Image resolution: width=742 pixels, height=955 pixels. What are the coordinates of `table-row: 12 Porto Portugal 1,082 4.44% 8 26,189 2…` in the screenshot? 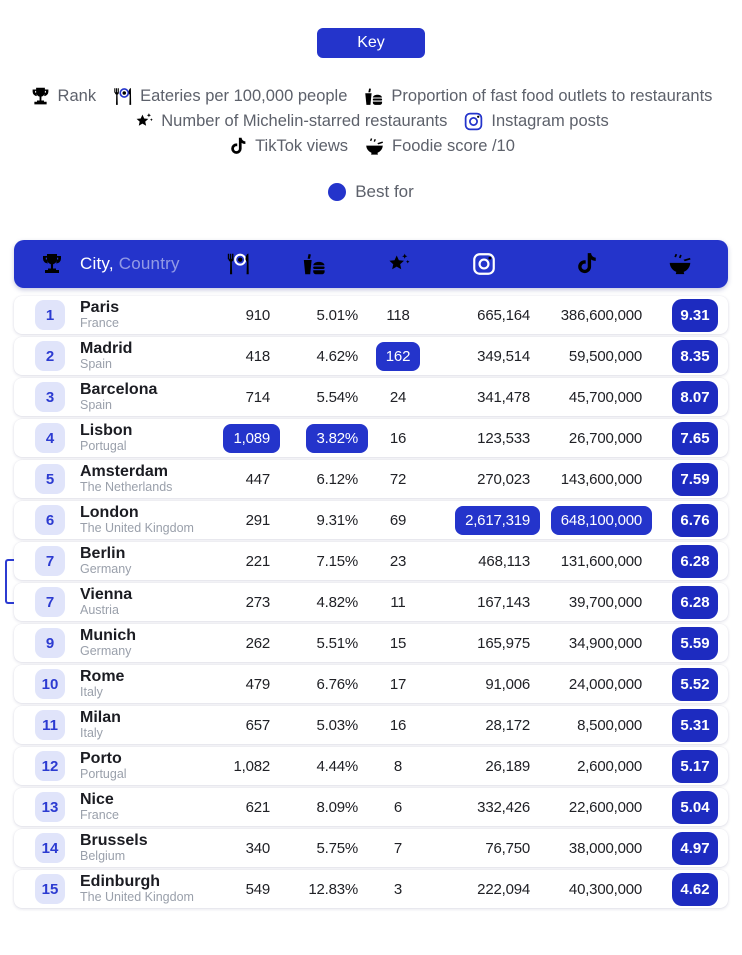 It's located at (371, 766).